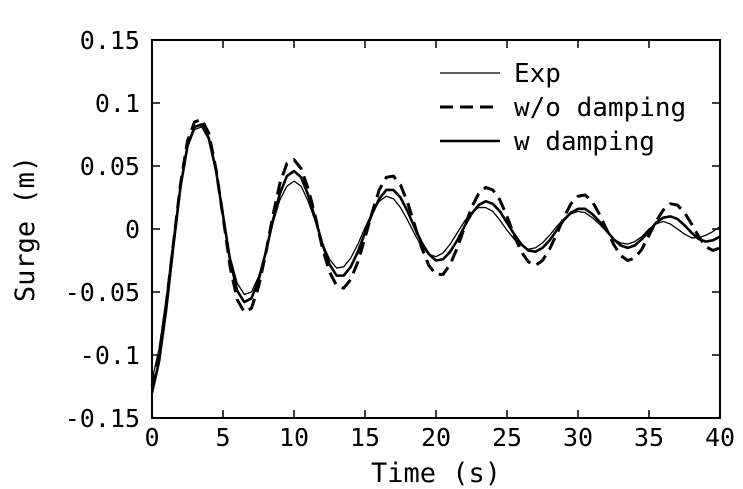  What do you see at coordinates (102, 418) in the screenshot?
I see `y-tick-label: -0.15` at bounding box center [102, 418].